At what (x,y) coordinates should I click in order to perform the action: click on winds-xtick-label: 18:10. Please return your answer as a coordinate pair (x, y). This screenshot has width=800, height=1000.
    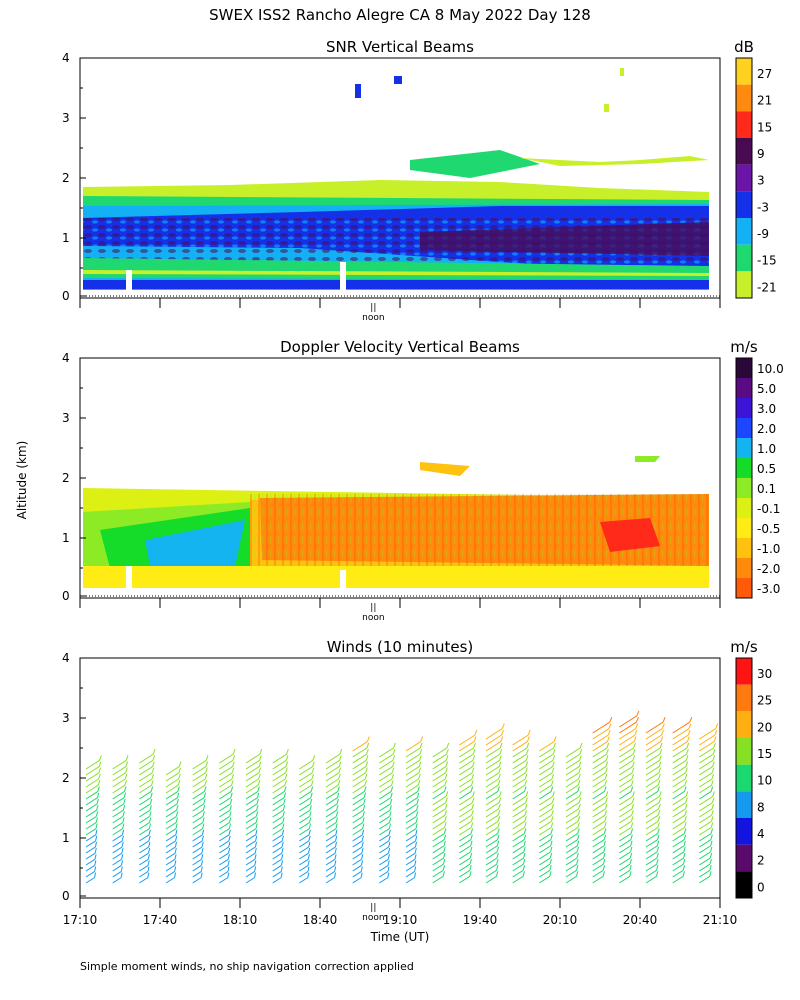
    Looking at the image, I should click on (240, 920).